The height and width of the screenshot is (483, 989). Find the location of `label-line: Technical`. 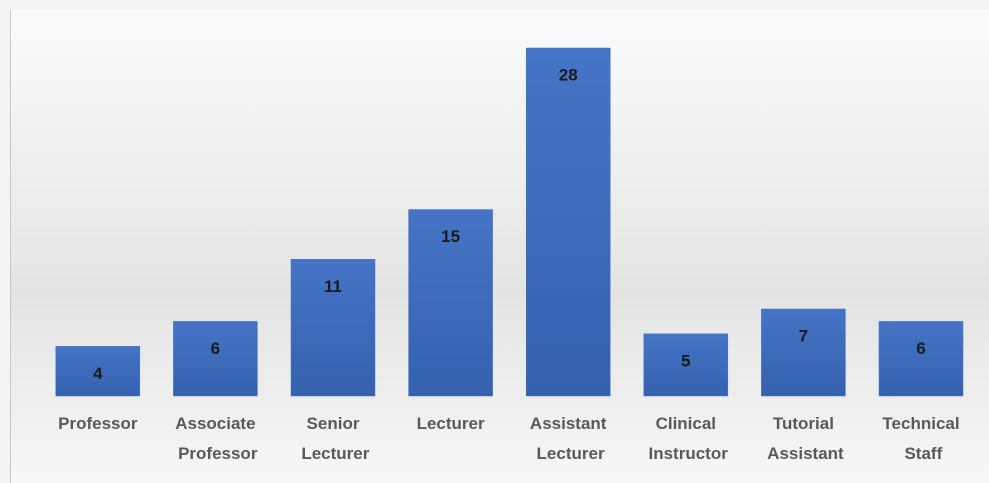

label-line: Technical is located at coordinates (920, 423).